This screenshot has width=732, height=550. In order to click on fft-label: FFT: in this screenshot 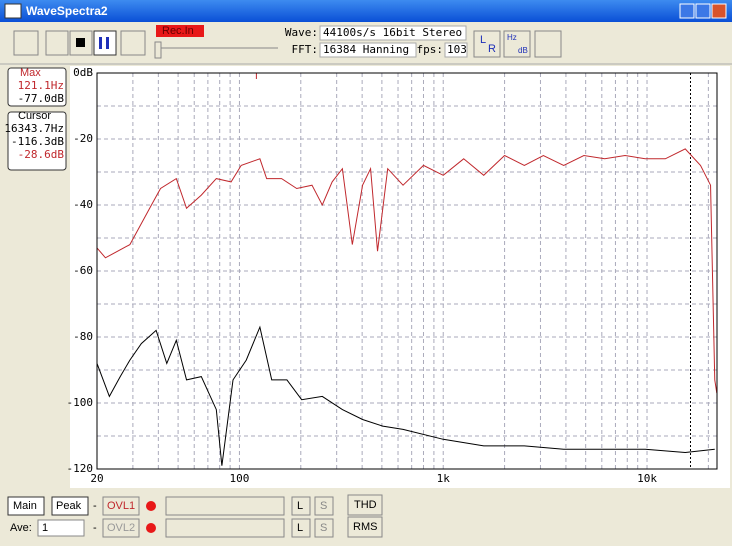, I will do `click(305, 49)`.